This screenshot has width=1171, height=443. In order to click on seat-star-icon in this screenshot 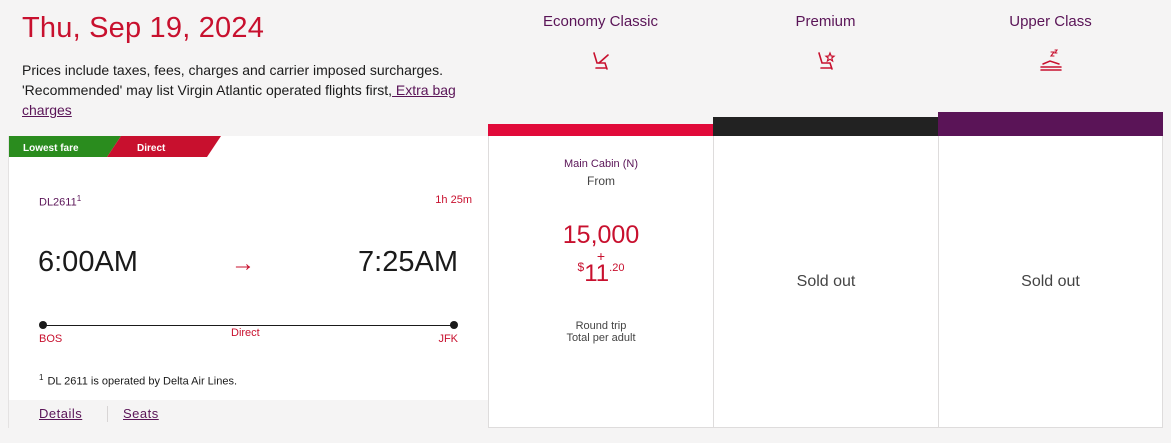, I will do `click(826, 60)`.